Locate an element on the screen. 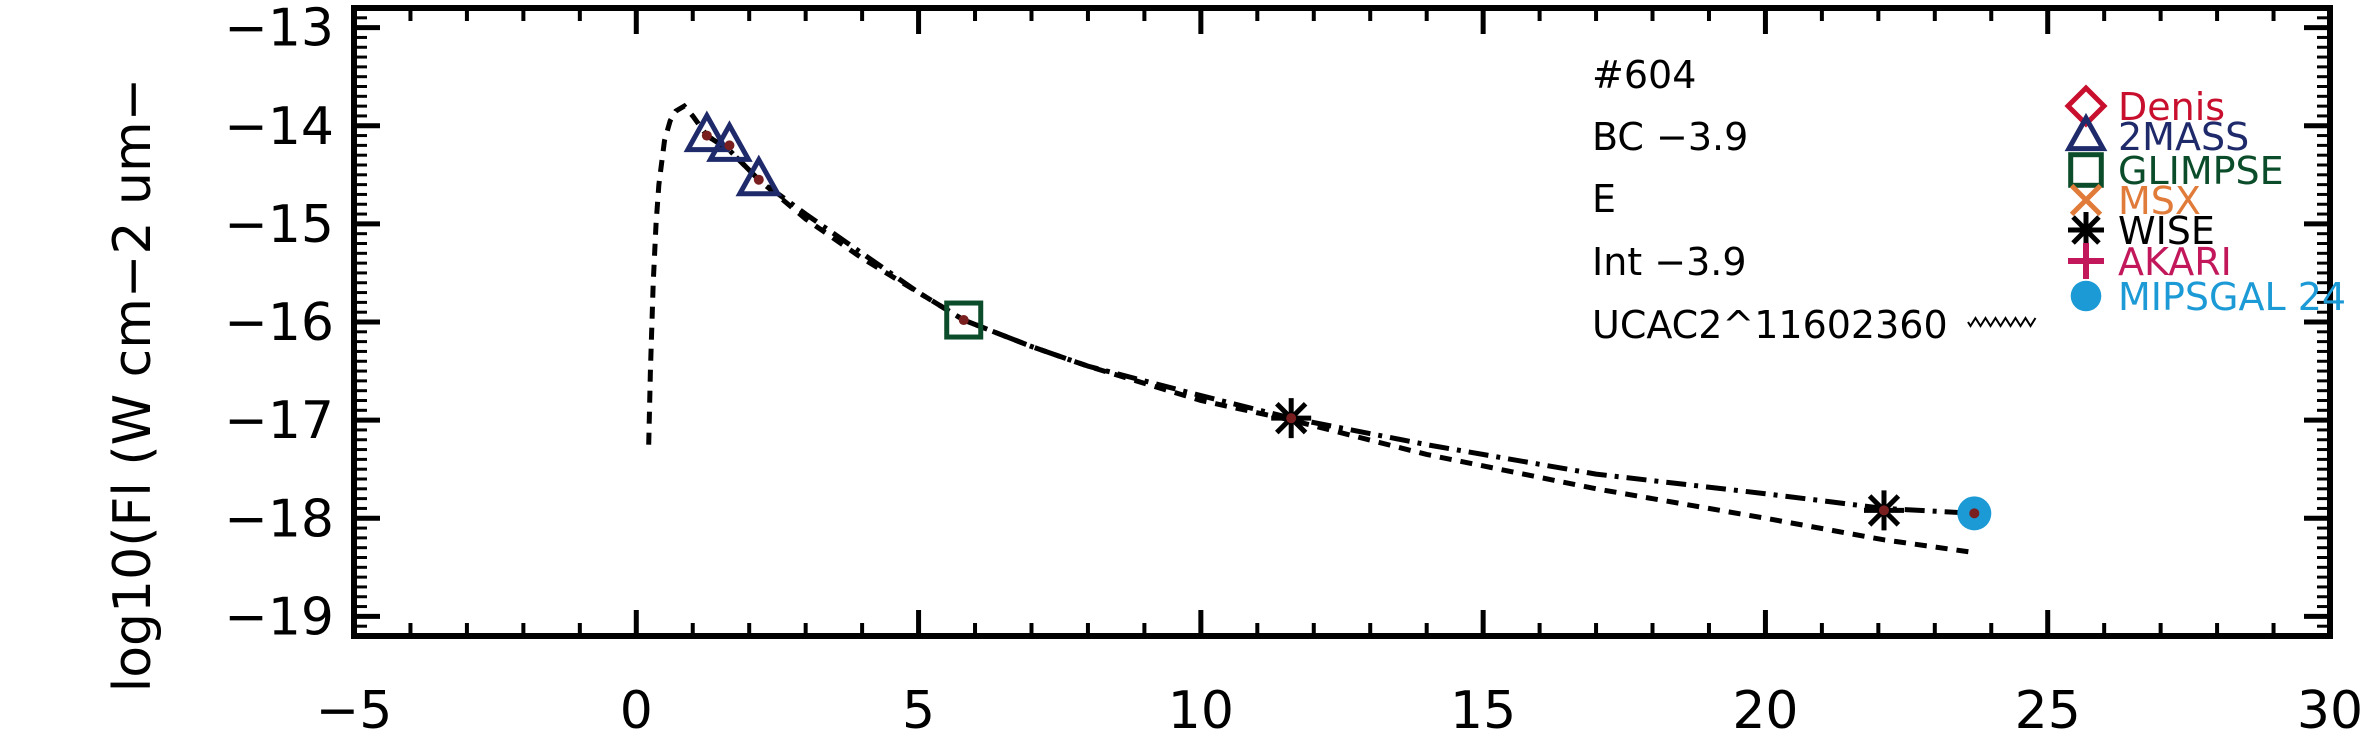  x-tick-label: 30 is located at coordinates (2329, 711).